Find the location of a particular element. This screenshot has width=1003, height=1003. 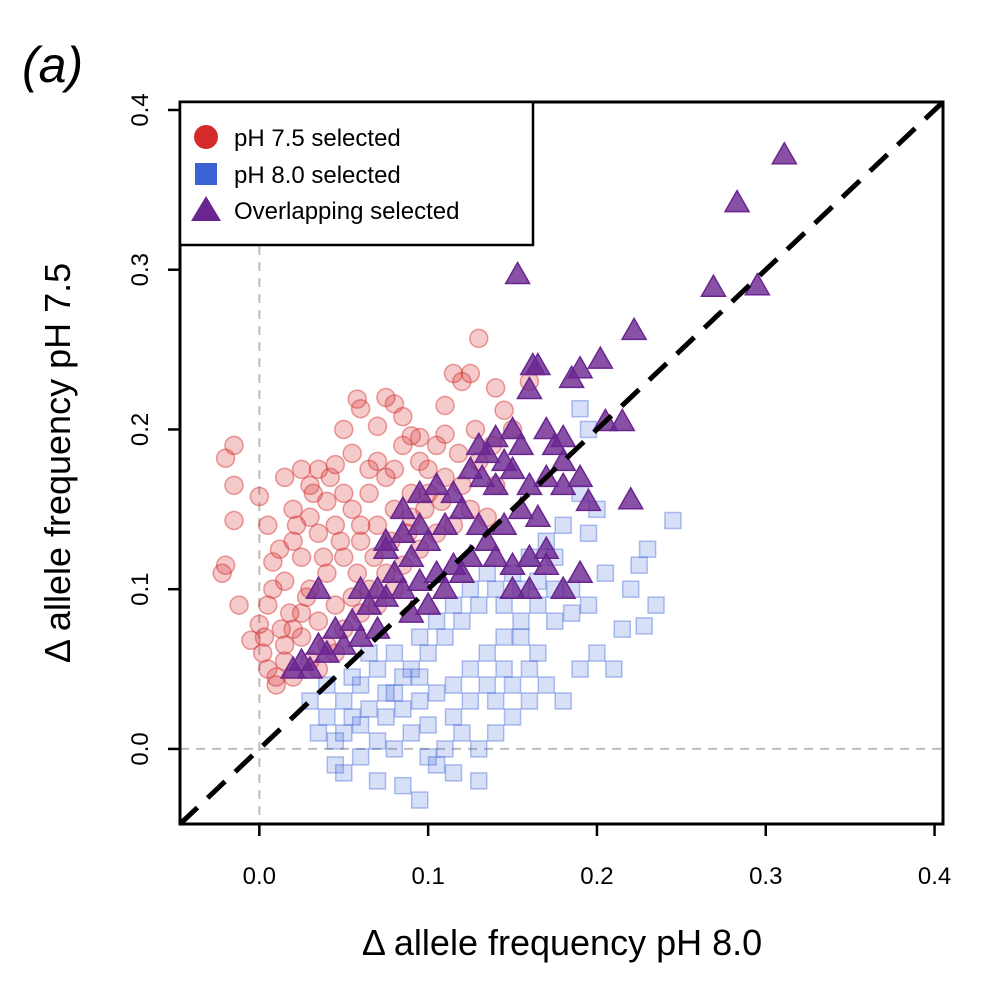

legend-circle-marker is located at coordinates (206, 137).